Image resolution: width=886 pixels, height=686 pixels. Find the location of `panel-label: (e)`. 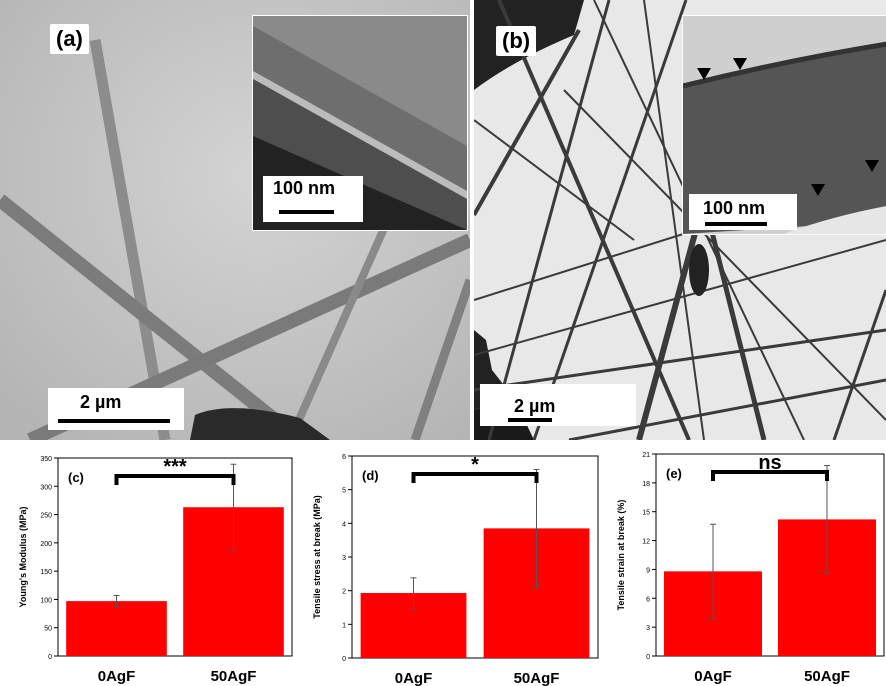

panel-label: (e) is located at coordinates (674, 473).